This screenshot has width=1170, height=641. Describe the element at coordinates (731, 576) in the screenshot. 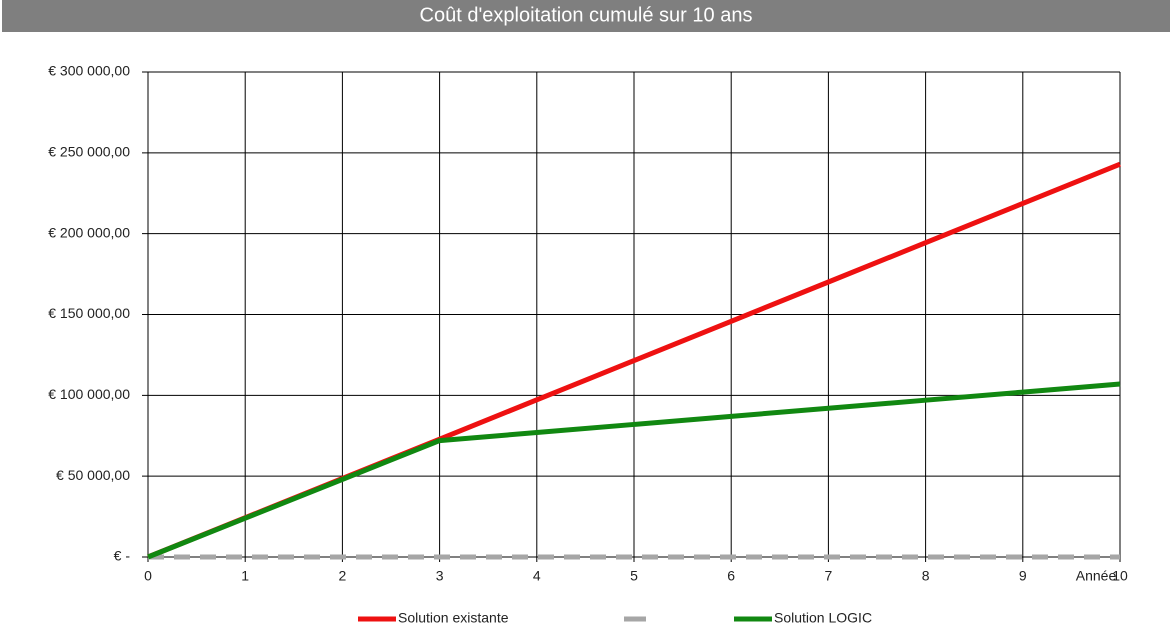

I see `x-tick-label: 6` at that location.